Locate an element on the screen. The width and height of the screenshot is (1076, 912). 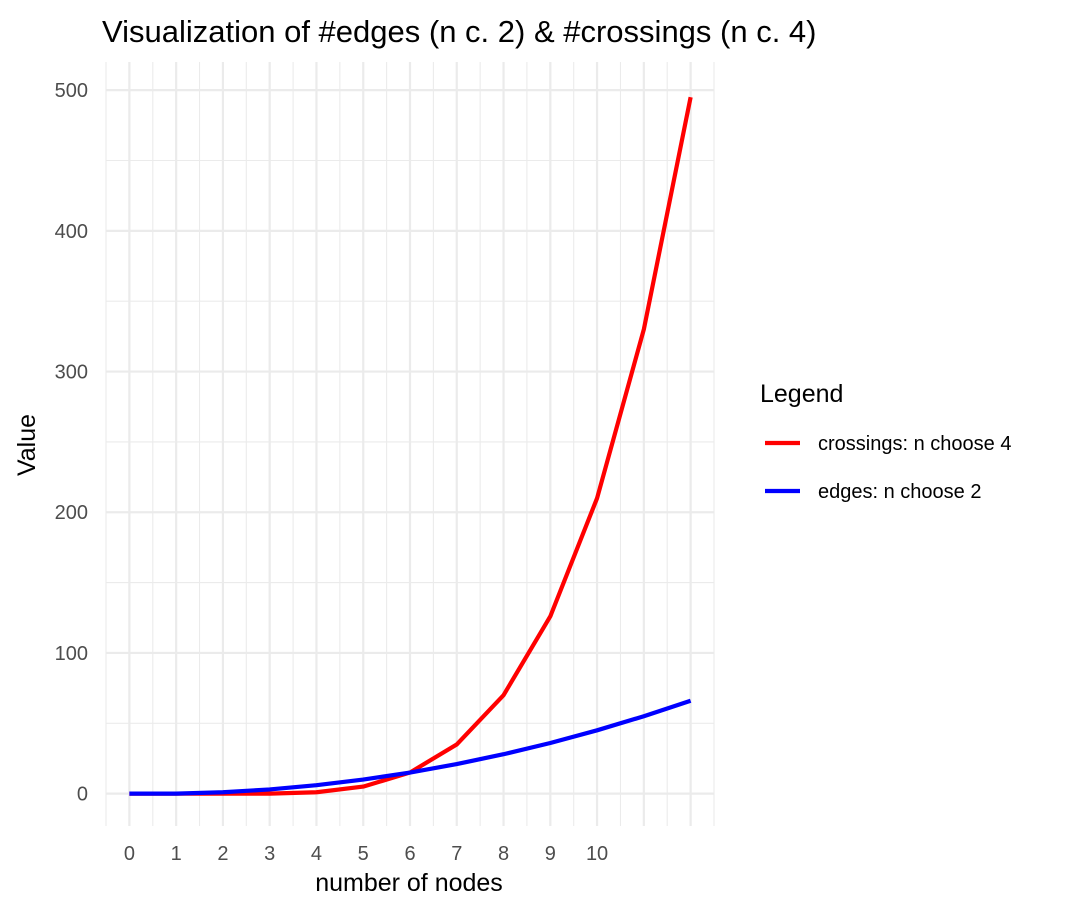
x-tick-label: 10 is located at coordinates (597, 854).